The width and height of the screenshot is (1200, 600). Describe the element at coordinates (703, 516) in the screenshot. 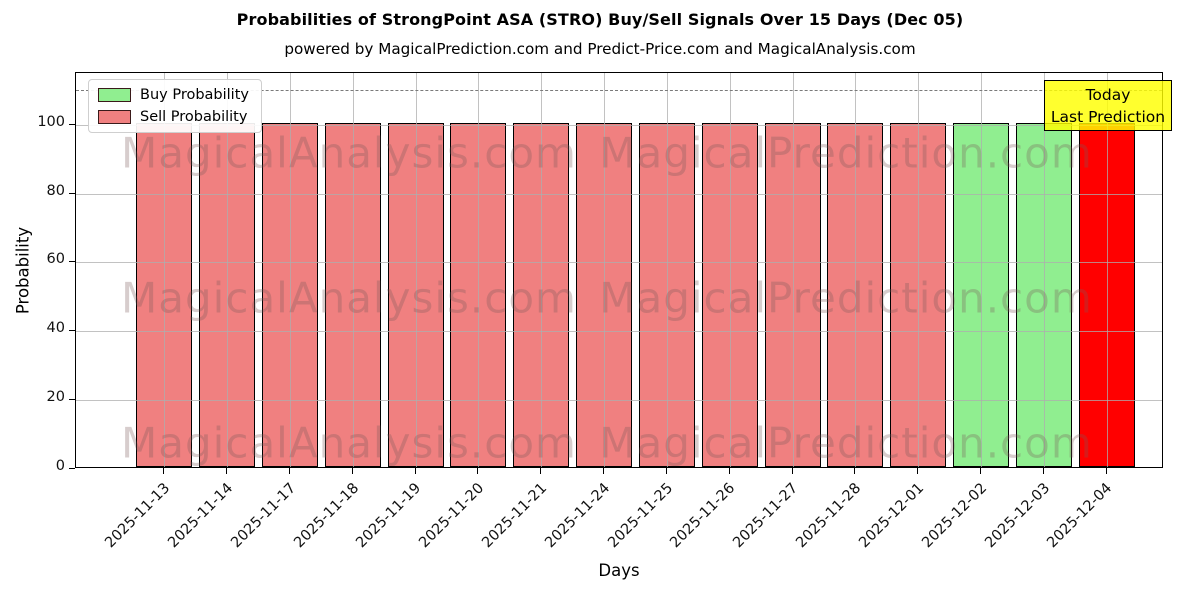

I see `x-tick-label: 2025-11-26` at that location.